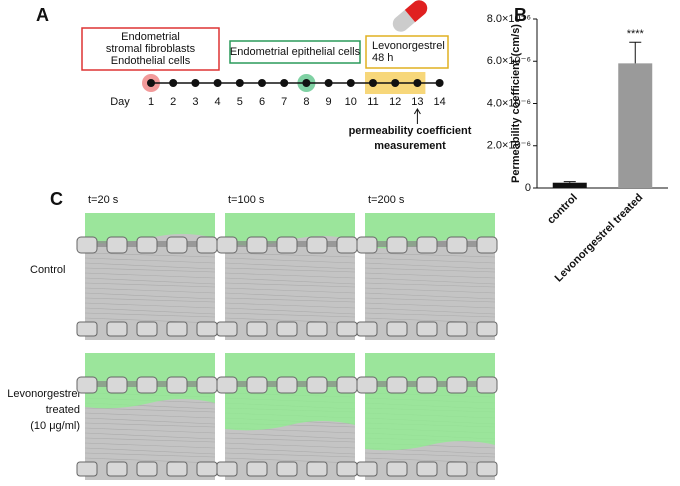 The height and width of the screenshot is (486, 680). I want to click on step-box, so click(407, 52).